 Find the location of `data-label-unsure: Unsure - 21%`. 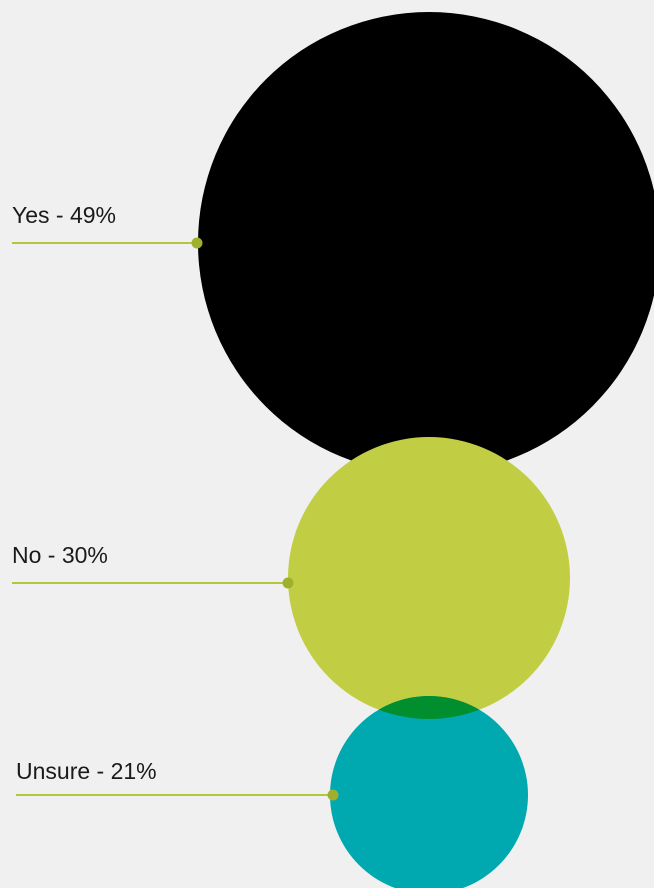

data-label-unsure: Unsure - 21% is located at coordinates (86, 771).